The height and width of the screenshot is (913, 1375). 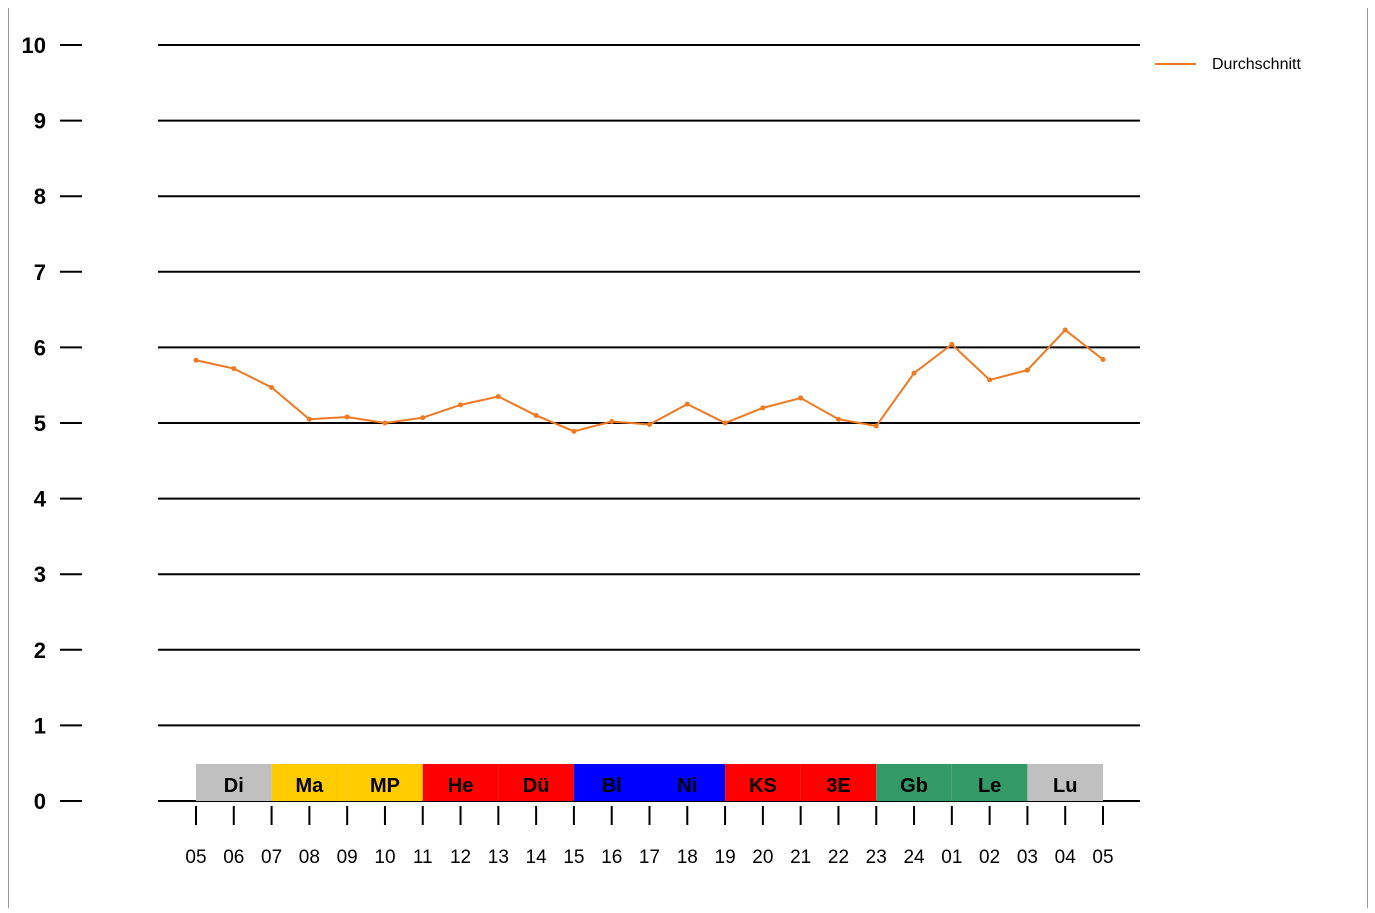 I want to click on x-tick-label-18: 23, so click(x=876, y=857).